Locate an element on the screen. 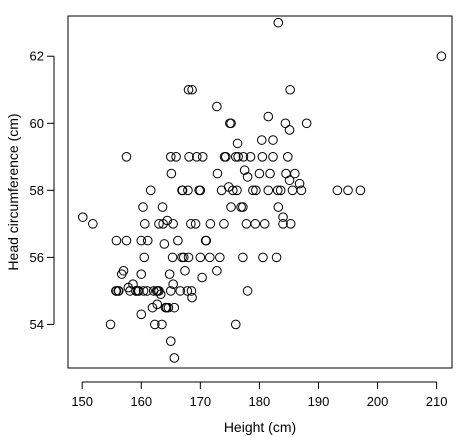  x-tick-label: 180 is located at coordinates (260, 401).